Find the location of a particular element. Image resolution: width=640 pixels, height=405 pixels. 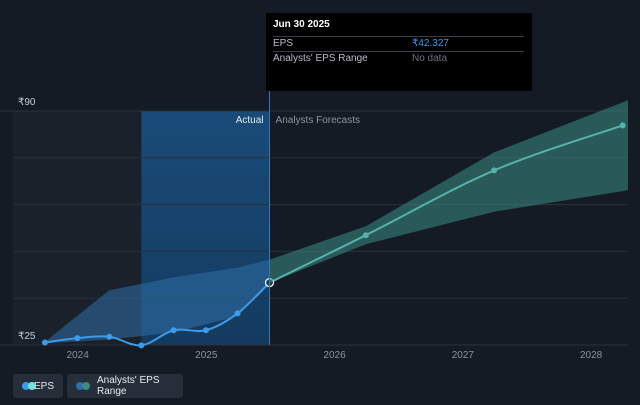

legend-eps-button: EPS is located at coordinates (38, 386).